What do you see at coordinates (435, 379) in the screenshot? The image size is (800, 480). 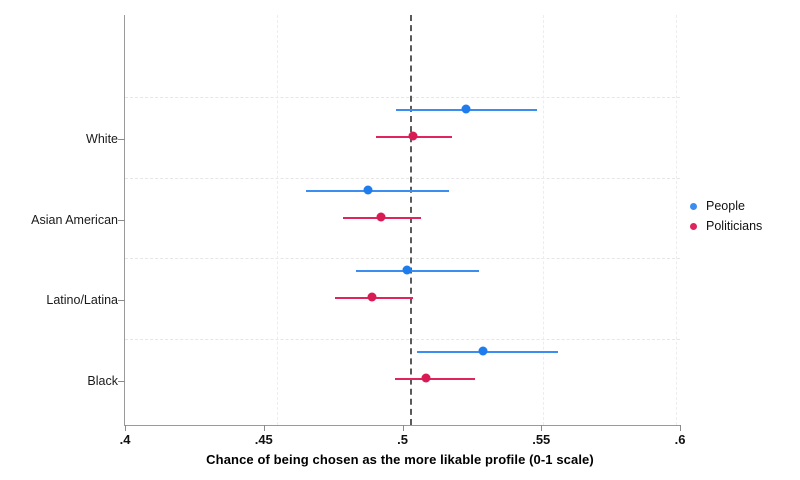 I see `confidence-interval-politicians` at bounding box center [435, 379].